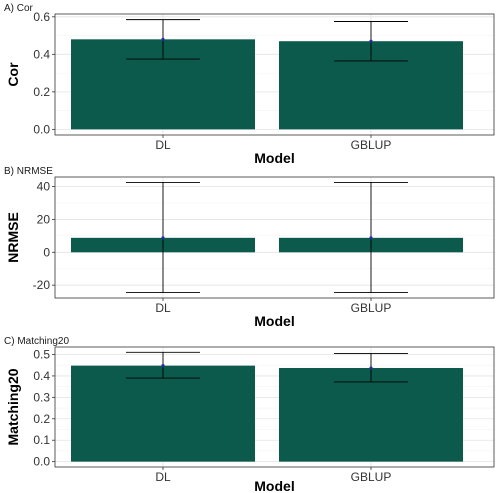 This screenshot has width=498, height=493. What do you see at coordinates (13, 74) in the screenshot?
I see `y-axis-title: Cor` at bounding box center [13, 74].